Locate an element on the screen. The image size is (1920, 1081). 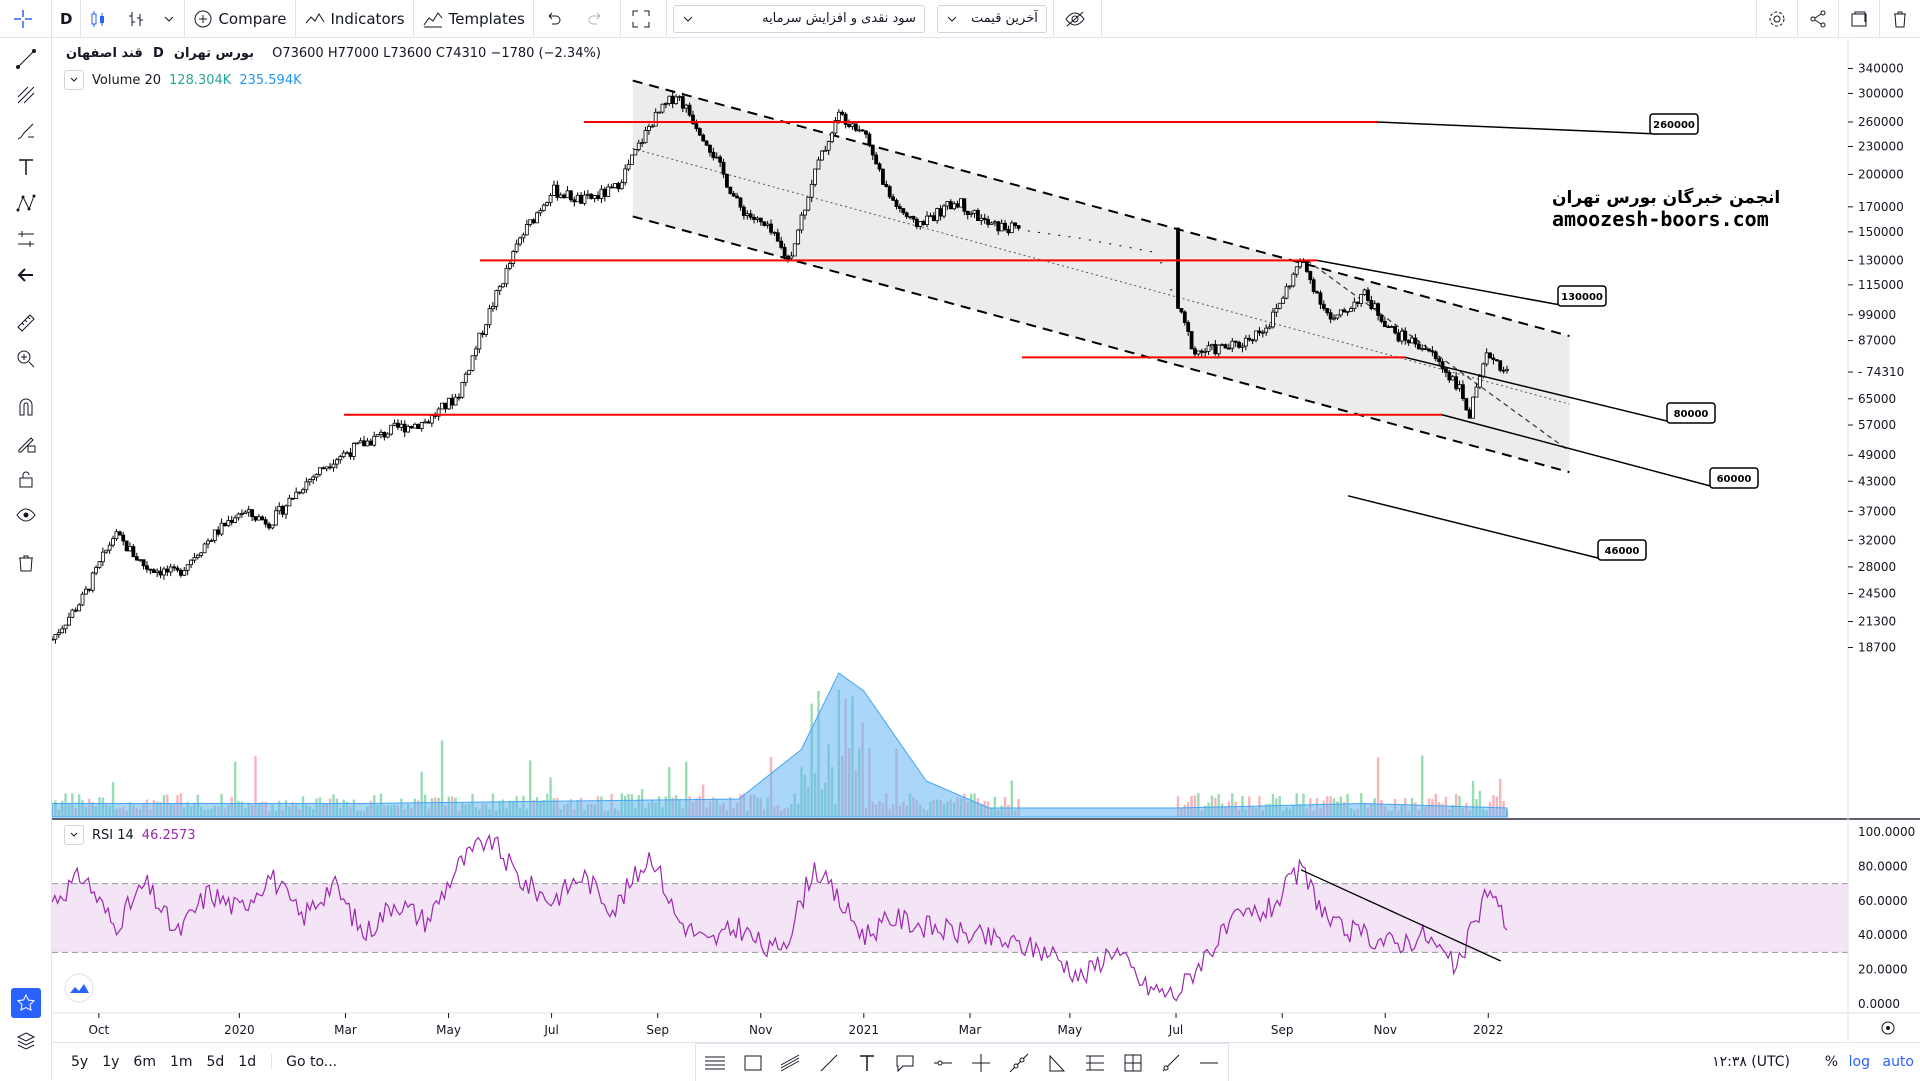
trend-break-line is located at coordinates (1438, 355).